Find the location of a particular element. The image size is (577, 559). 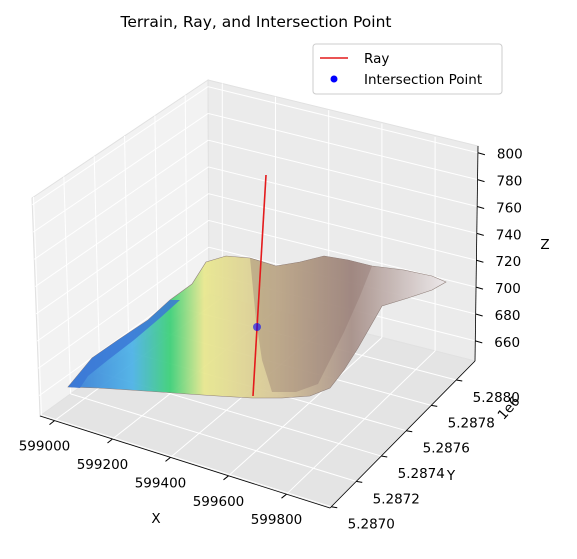

z-axis-label: Z is located at coordinates (544, 245).